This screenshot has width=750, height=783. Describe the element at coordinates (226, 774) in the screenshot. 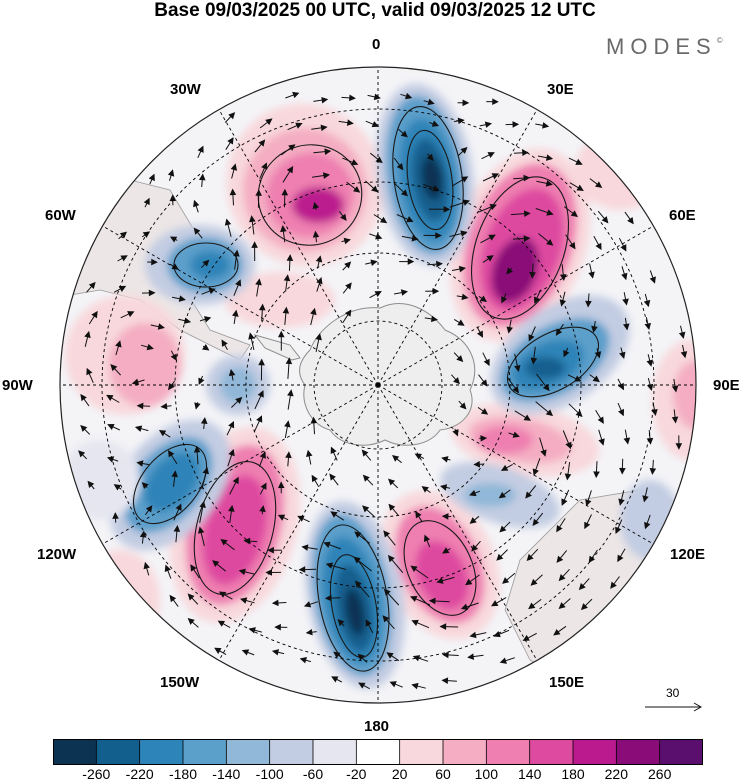

I see `colorbar-tick-label: -140` at that location.